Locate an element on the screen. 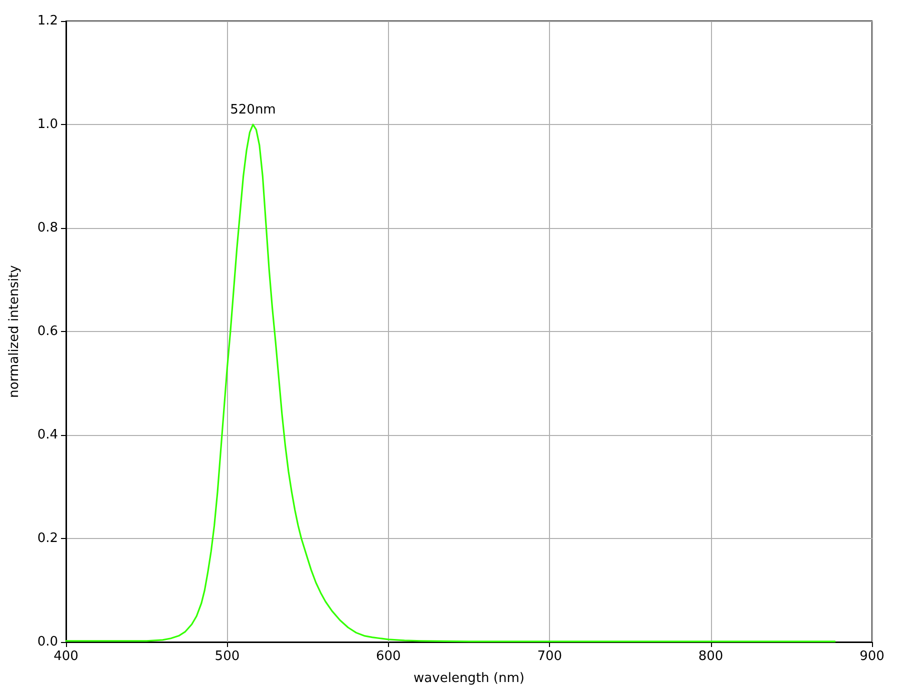 The width and height of the screenshot is (900, 700). x-axis-title: wavelength (nm) is located at coordinates (469, 678).